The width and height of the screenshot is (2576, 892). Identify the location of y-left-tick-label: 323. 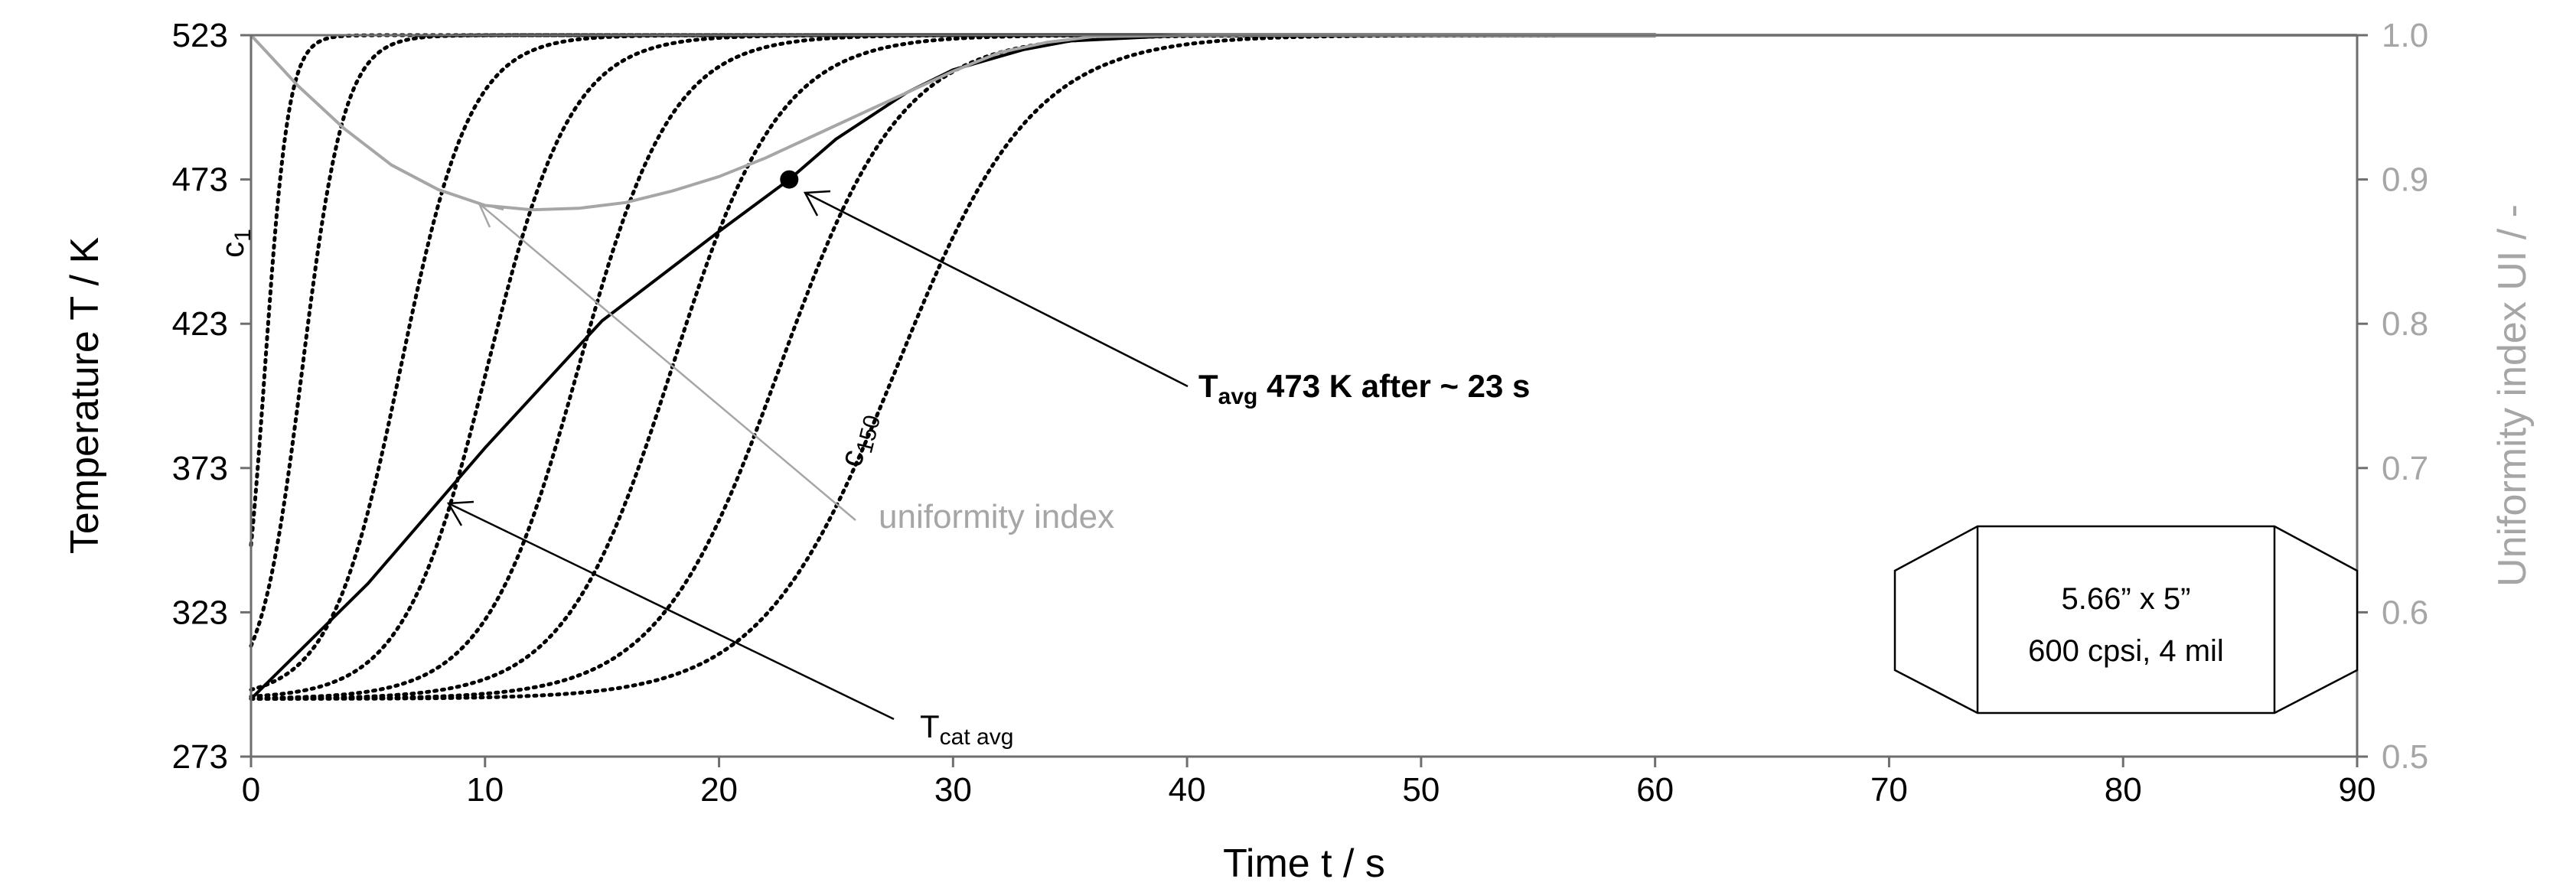
(200, 613).